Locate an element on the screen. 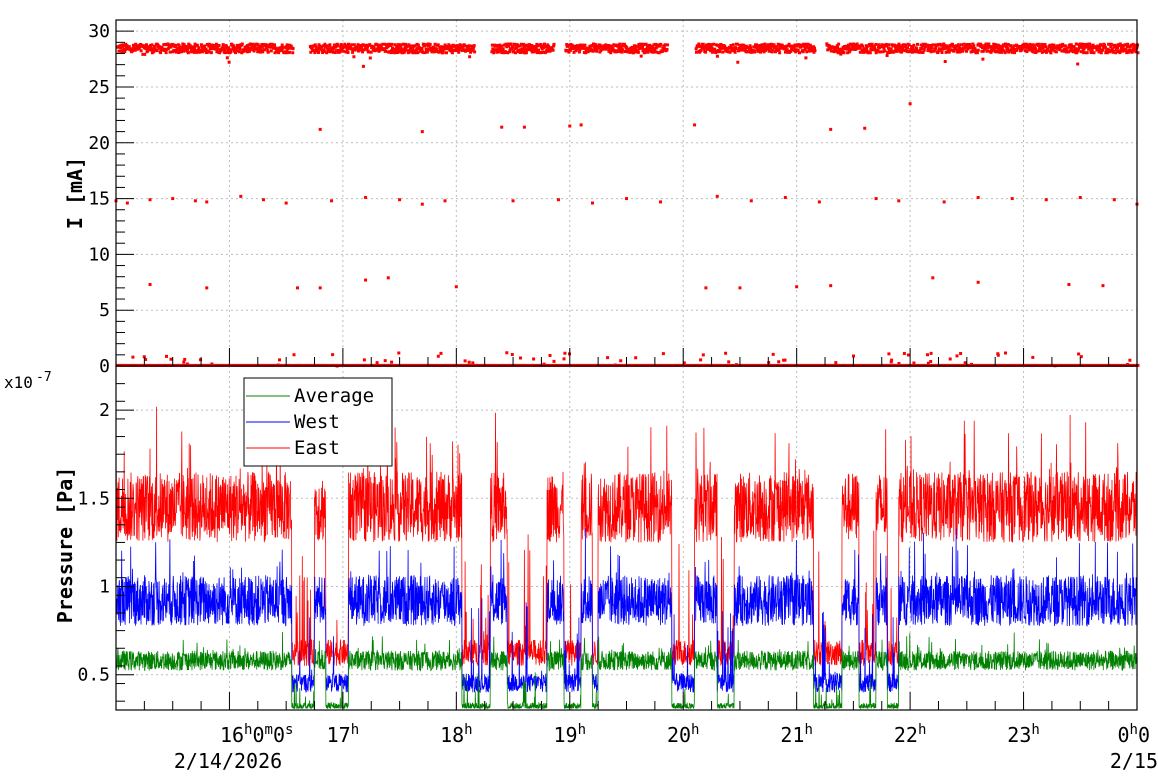 The height and width of the screenshot is (782, 1158). xtick-label: 21h is located at coordinates (796, 734).